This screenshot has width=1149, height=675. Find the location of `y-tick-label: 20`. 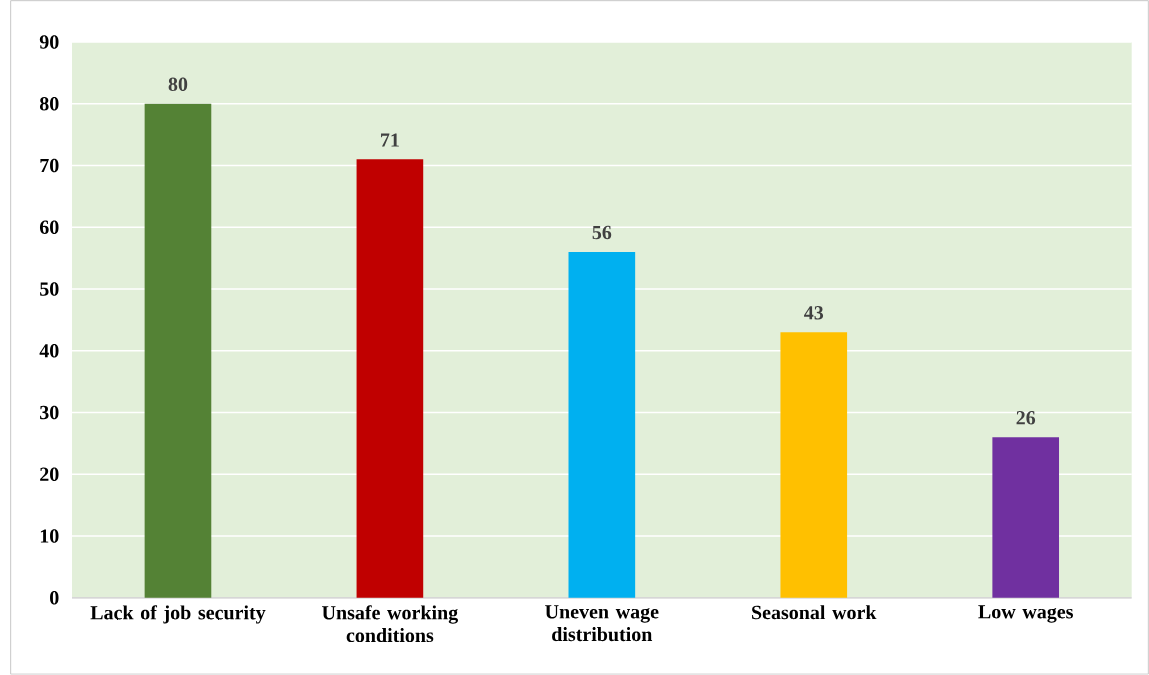

y-tick-label: 20 is located at coordinates (49, 474).